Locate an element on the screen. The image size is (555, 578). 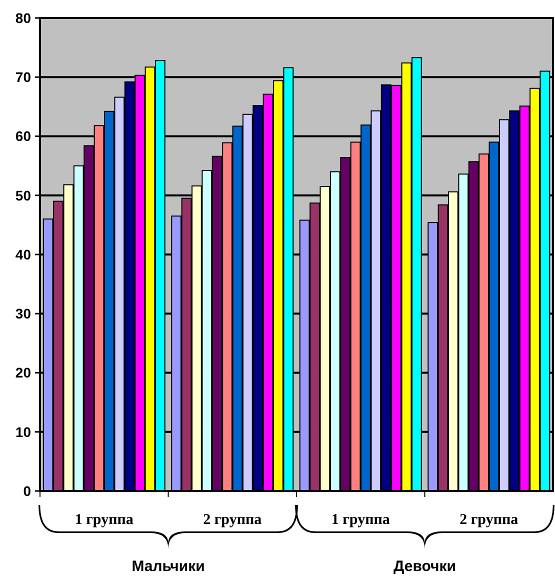
y-tick-label: 70 is located at coordinates (23, 77).